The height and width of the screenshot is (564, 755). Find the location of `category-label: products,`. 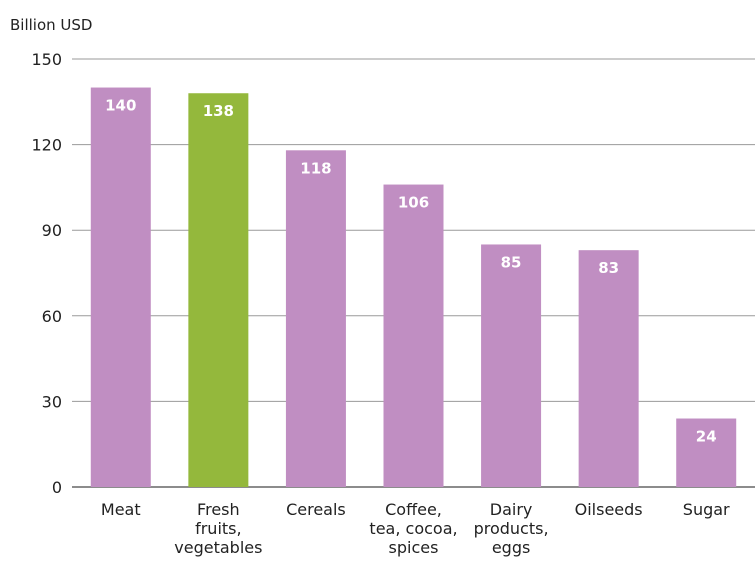

category-label: products, is located at coordinates (511, 528).